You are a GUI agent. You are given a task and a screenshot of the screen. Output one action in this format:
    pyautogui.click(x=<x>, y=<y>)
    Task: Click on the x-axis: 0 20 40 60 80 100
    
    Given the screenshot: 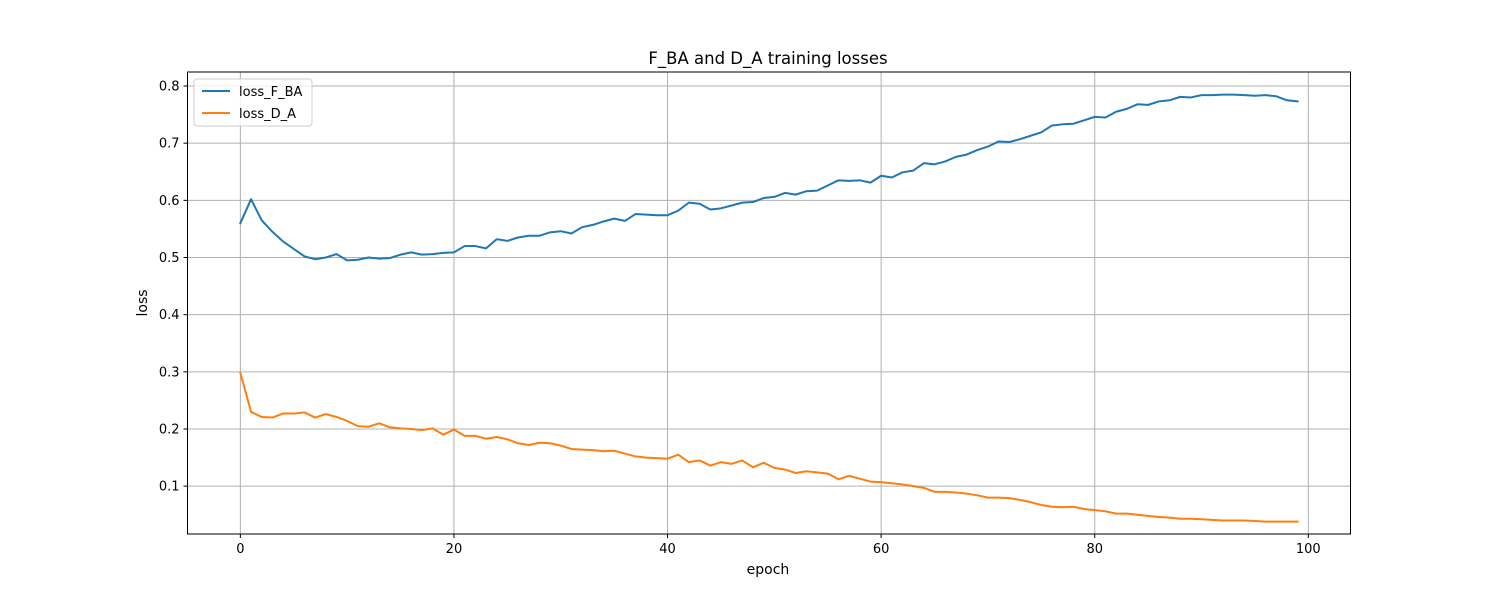 What is the action you would take?
    pyautogui.click(x=778, y=545)
    